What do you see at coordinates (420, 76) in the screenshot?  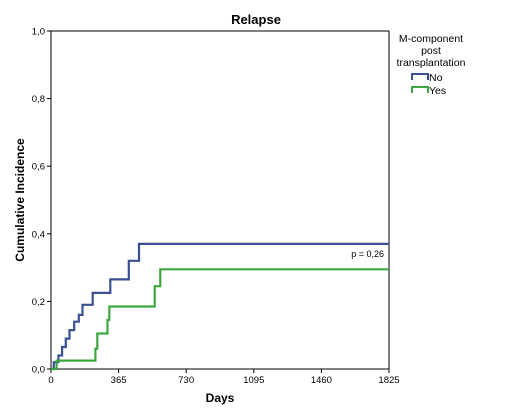 I see `legend-swatch-no` at bounding box center [420, 76].